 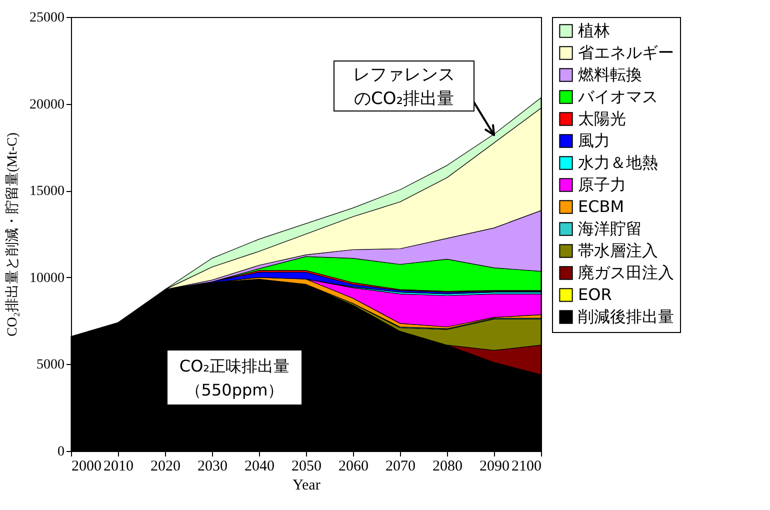 I want to click on x-tick-label: 2020, so click(x=165, y=466).